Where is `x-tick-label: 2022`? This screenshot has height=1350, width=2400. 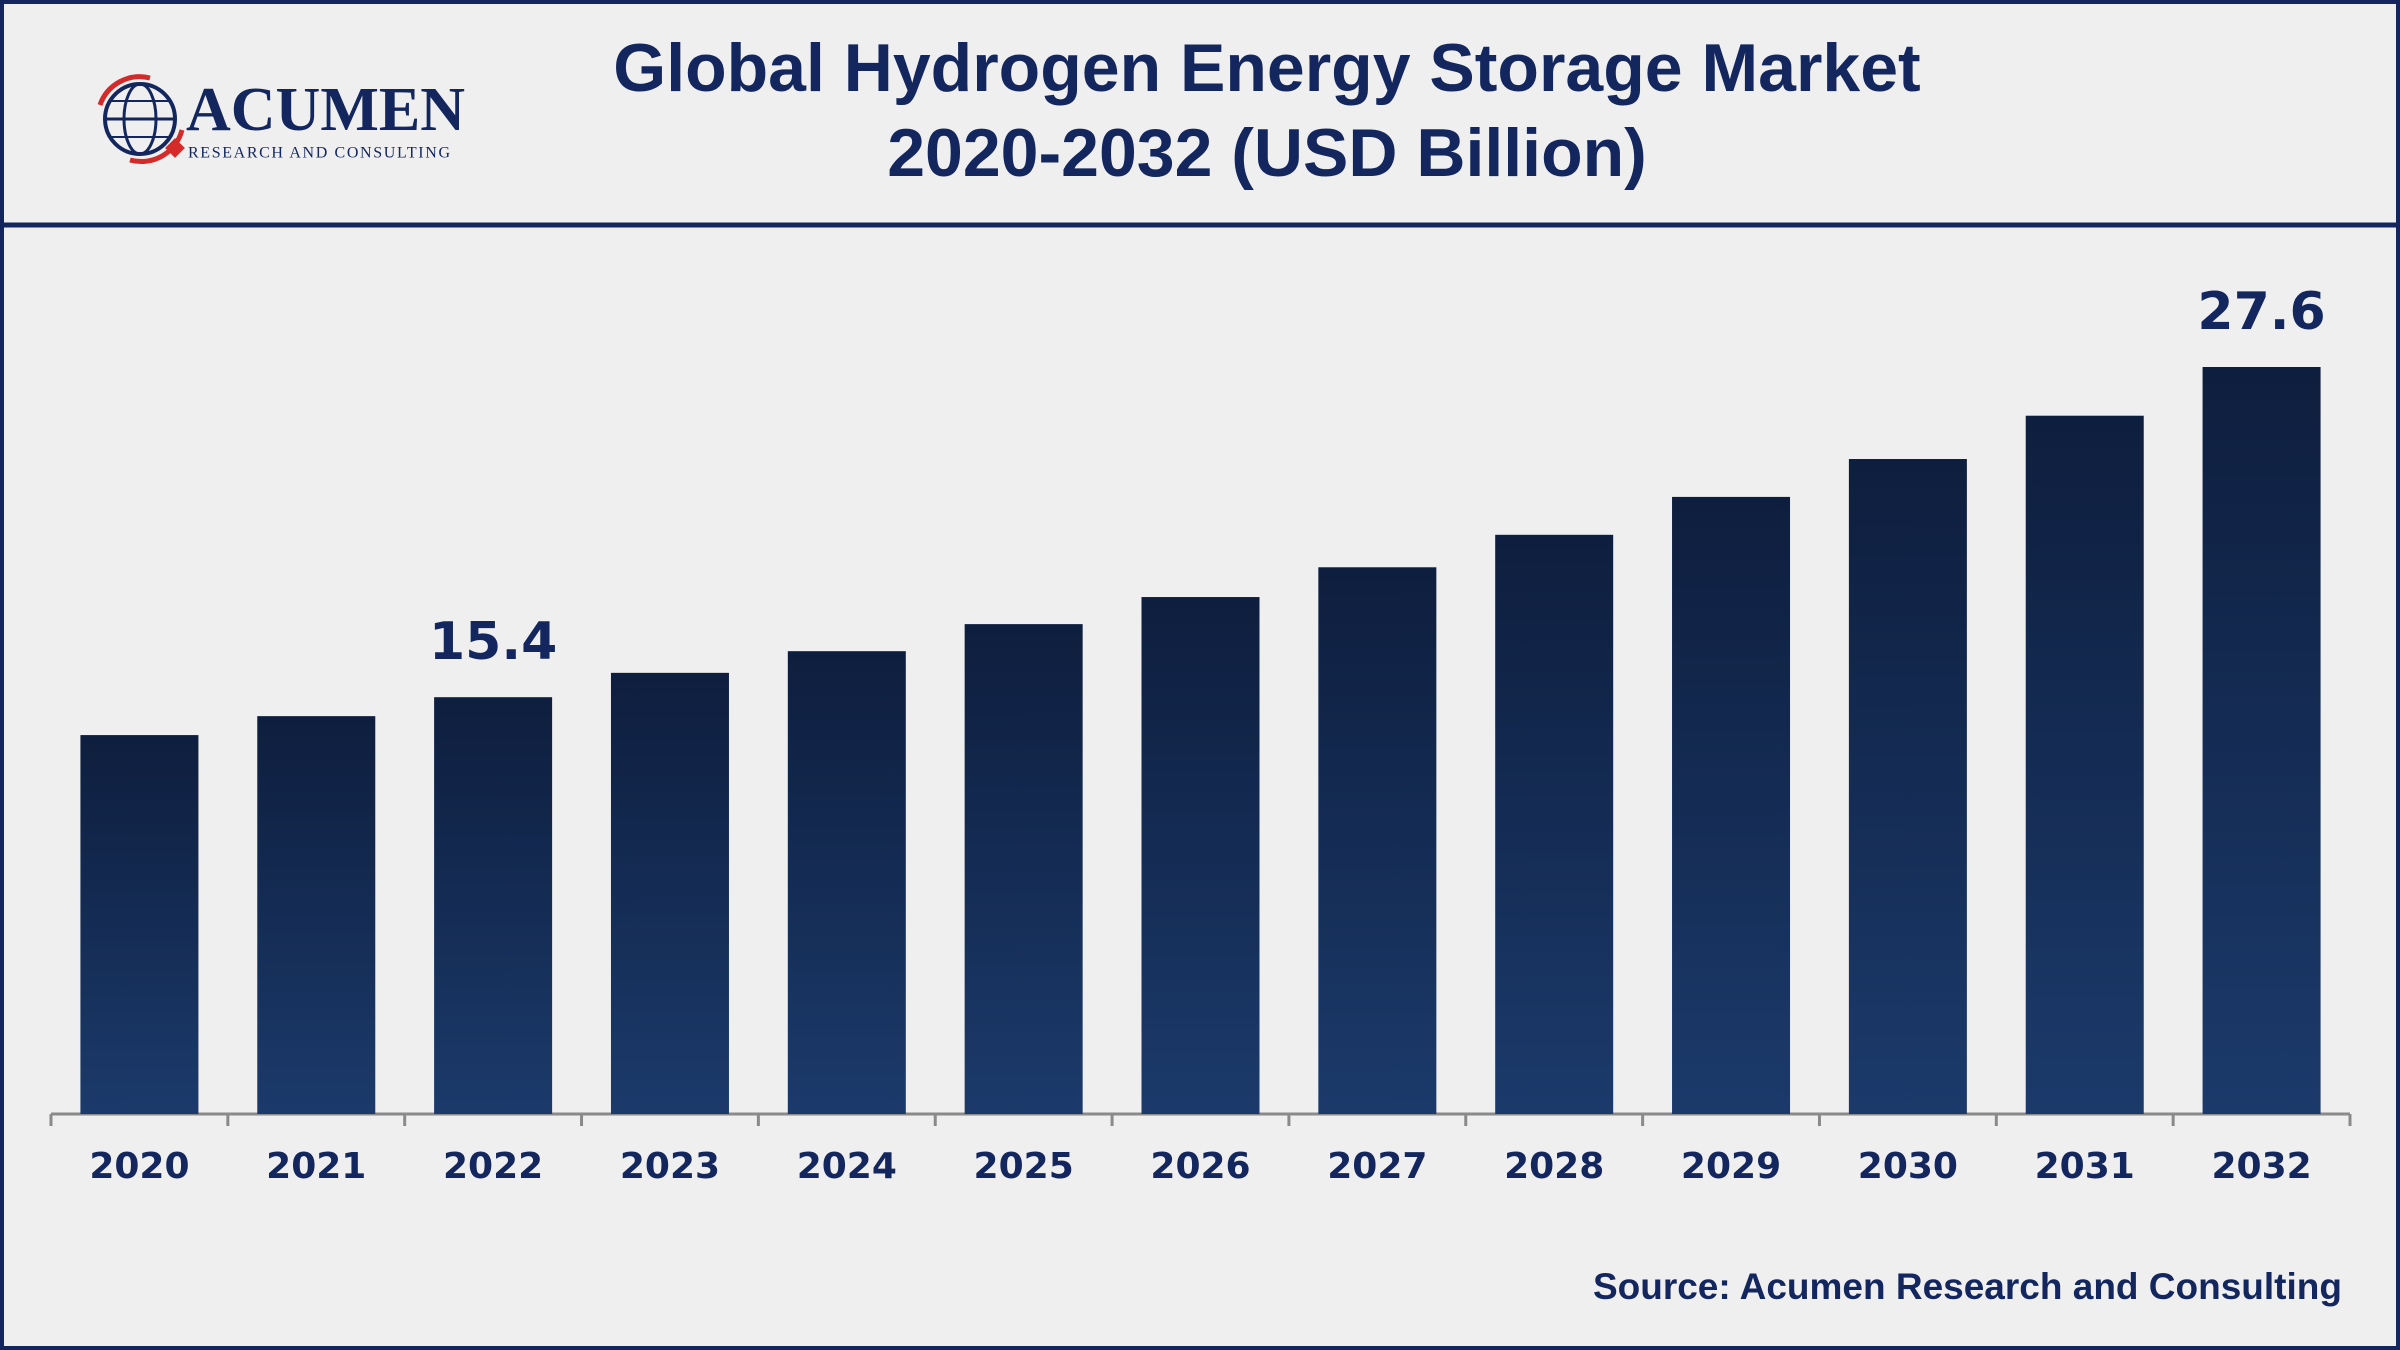 x-tick-label: 2022 is located at coordinates (493, 1166).